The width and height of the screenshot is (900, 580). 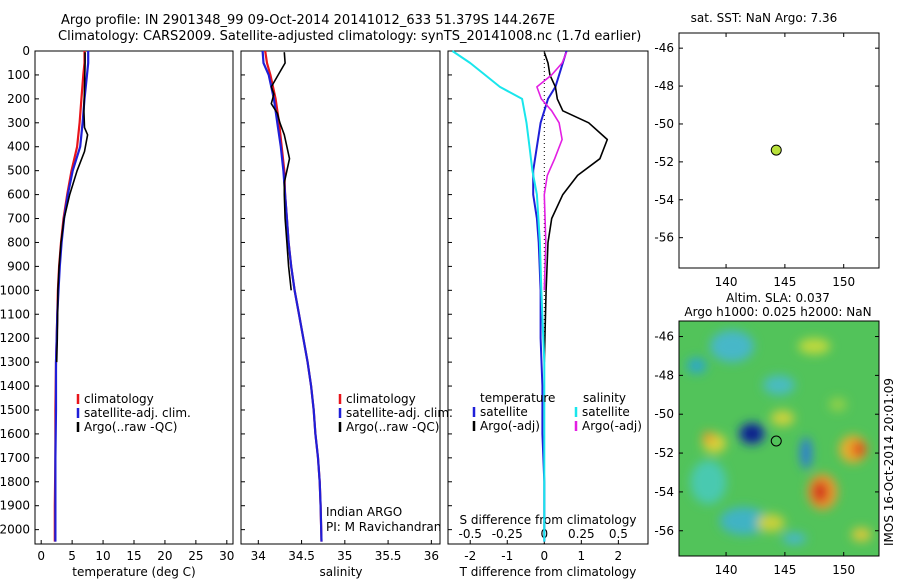 I want to click on depth-axis-label: 1800, so click(x=15, y=482).